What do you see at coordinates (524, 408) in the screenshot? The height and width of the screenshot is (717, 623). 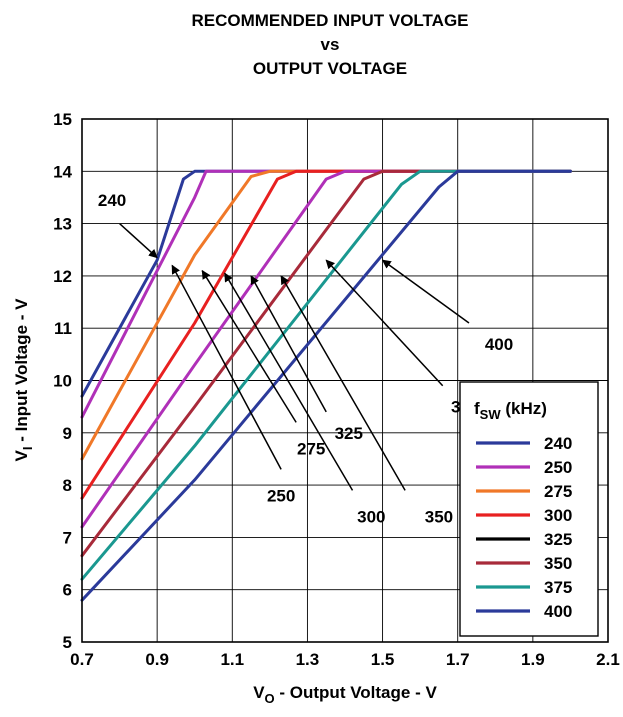 I see `legend-title-rest: (kHz)` at bounding box center [524, 408].